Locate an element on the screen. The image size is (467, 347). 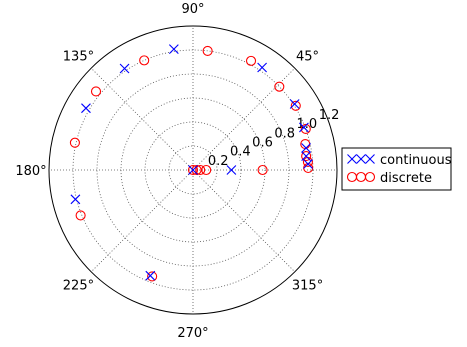
legend-box is located at coordinates (396, 169).